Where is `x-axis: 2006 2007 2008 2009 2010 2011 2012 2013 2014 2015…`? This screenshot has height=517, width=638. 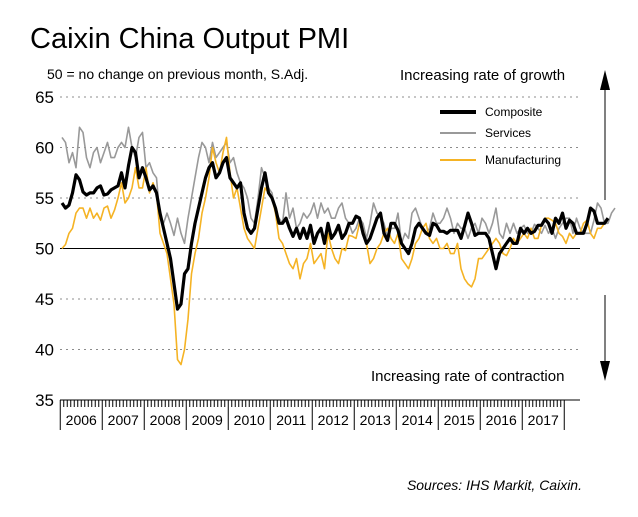 x-axis: 2006 2007 2008 2009 2010 2011 2012 2013 2014 2015… is located at coordinates (319, 414).